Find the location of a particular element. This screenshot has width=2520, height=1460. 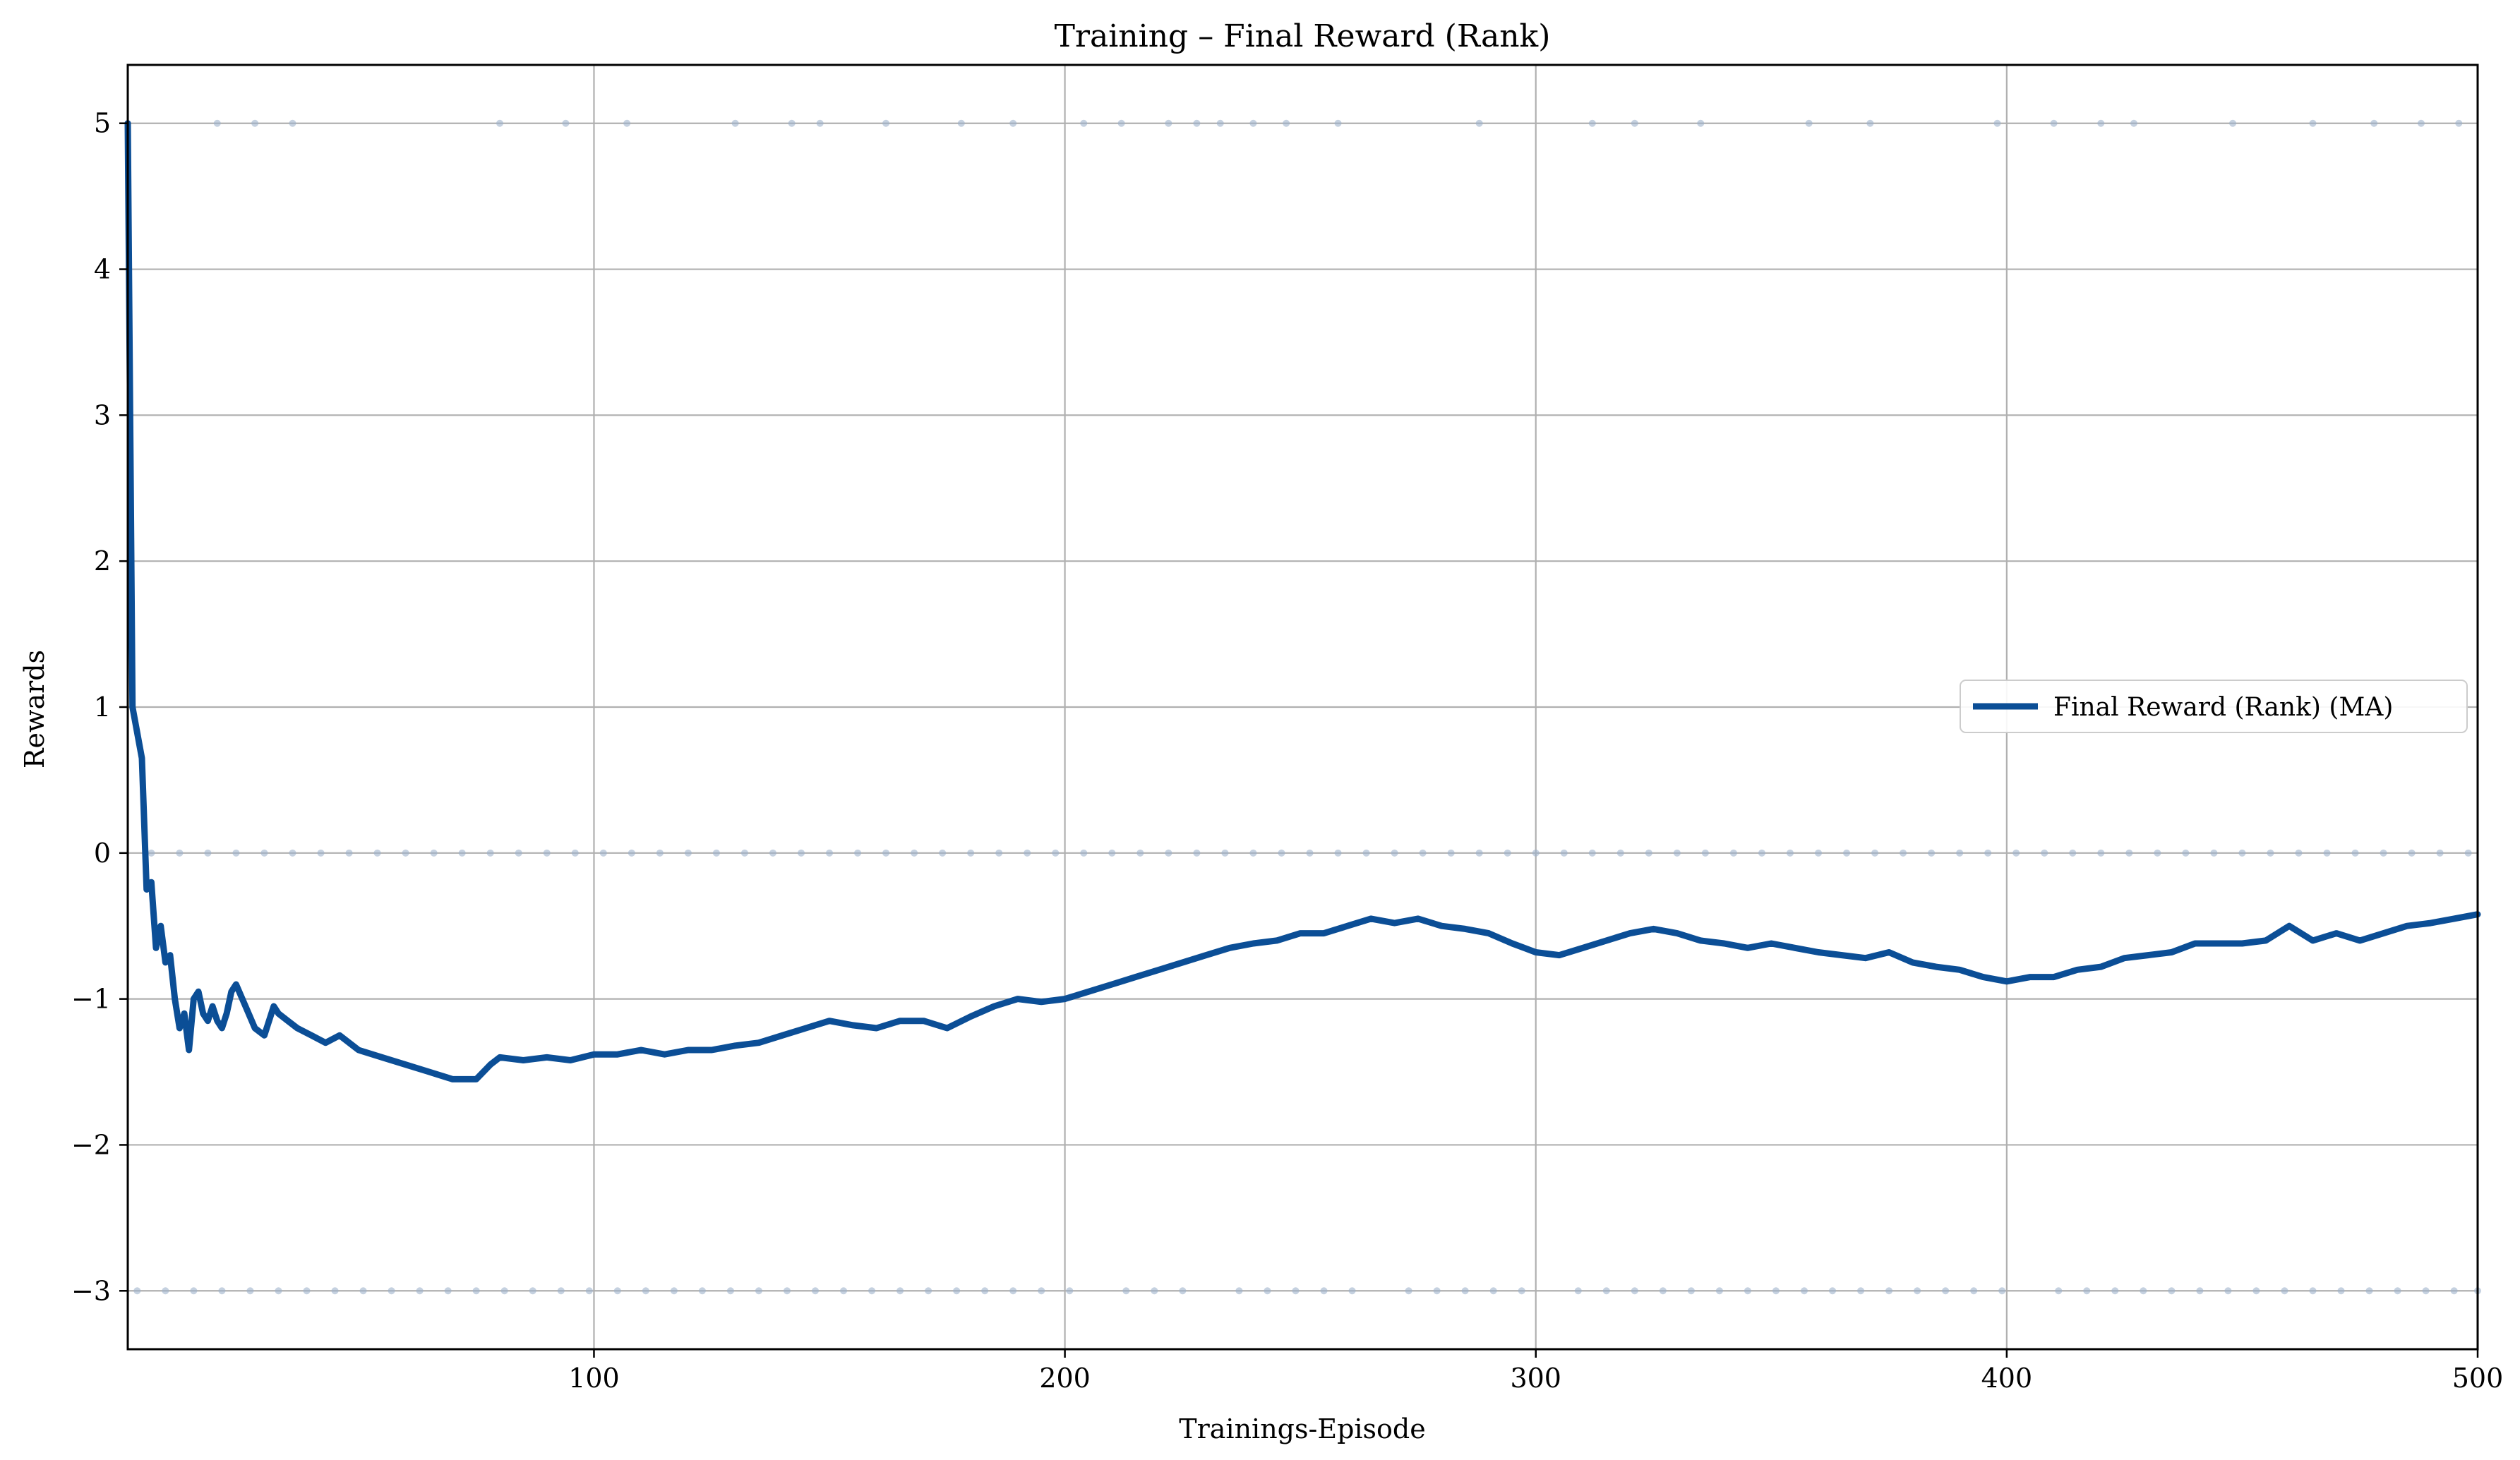

y-tick-label: 2 is located at coordinates (103, 561).